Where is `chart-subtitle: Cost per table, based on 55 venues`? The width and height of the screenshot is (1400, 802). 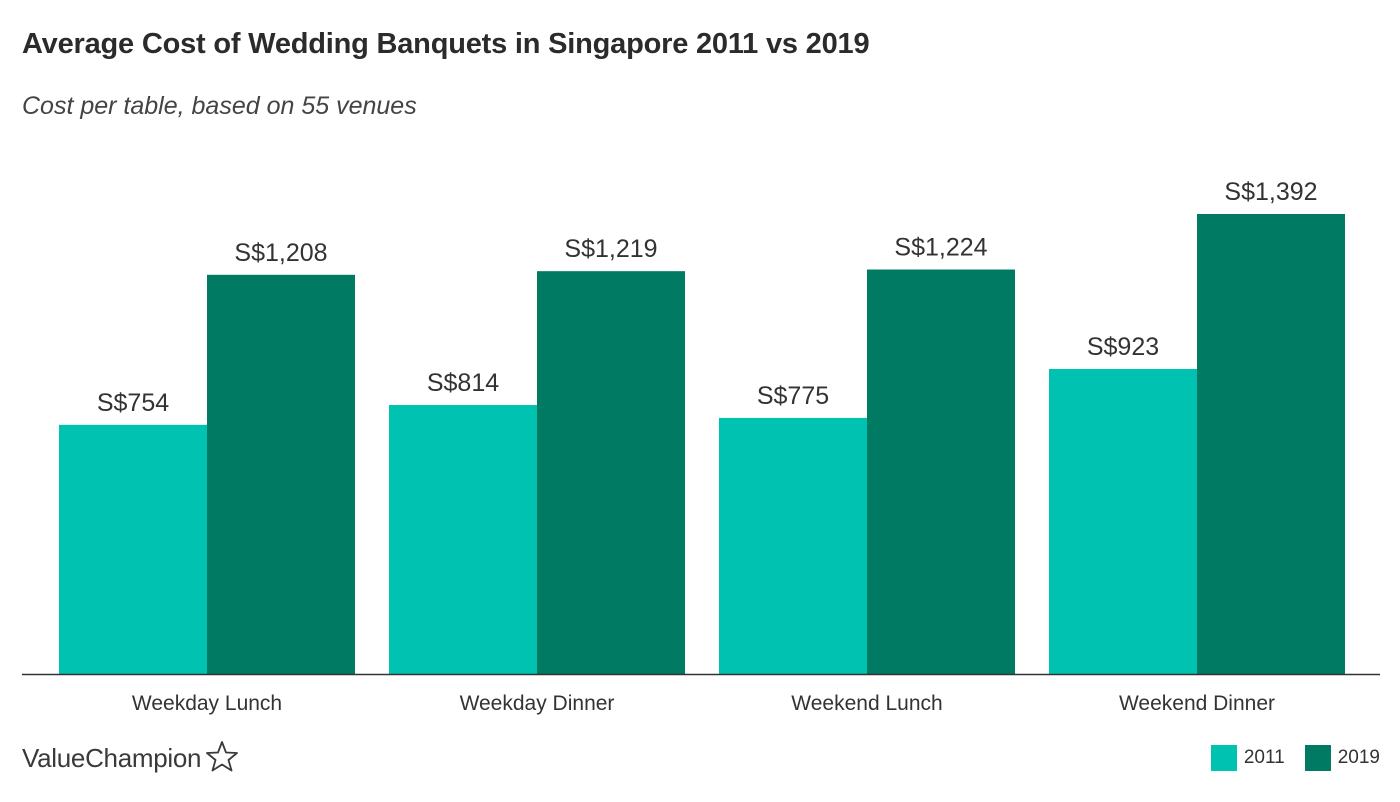 chart-subtitle: Cost per table, based on 55 venues is located at coordinates (219, 106).